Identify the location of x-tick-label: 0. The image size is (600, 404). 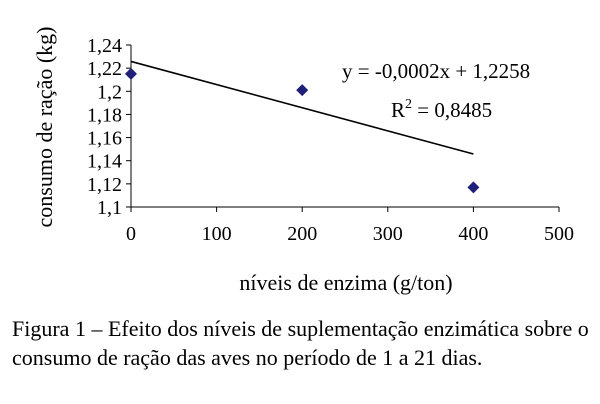
(131, 234).